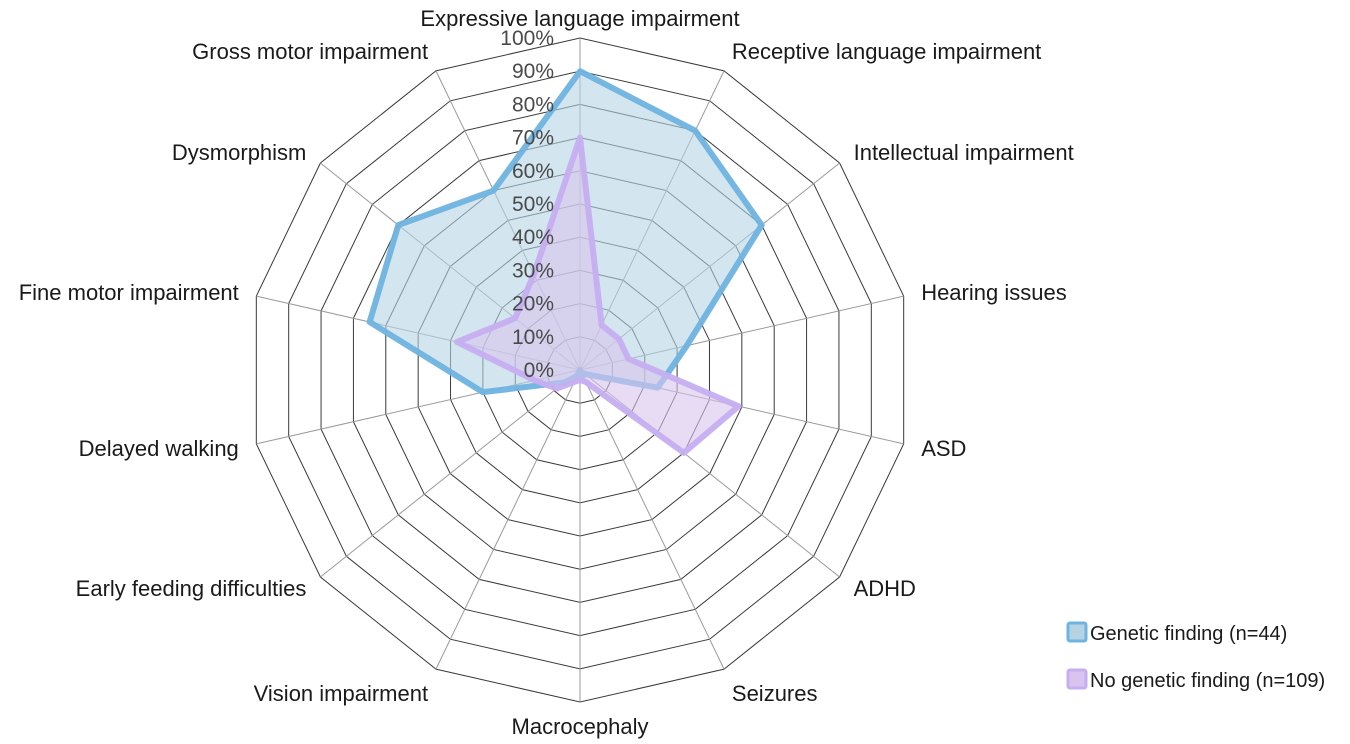  I want to click on axis-label: Receptive language impairment, so click(886, 51).